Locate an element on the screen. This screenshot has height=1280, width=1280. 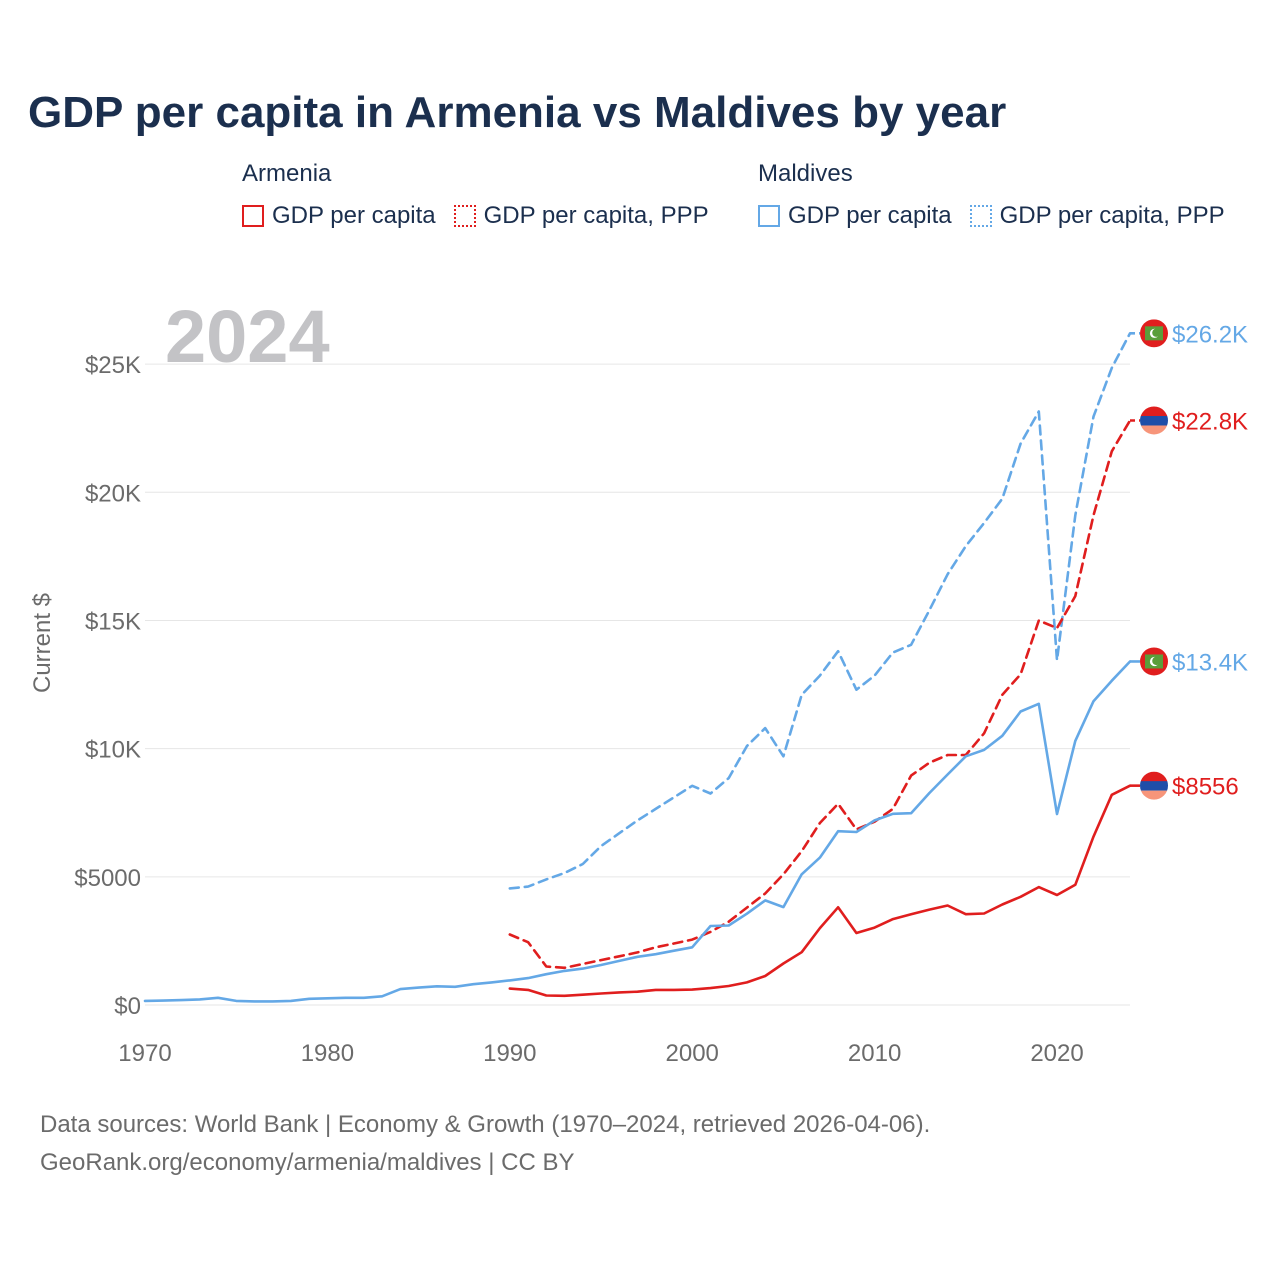
x-tick-label: 1990 is located at coordinates (509, 1053).